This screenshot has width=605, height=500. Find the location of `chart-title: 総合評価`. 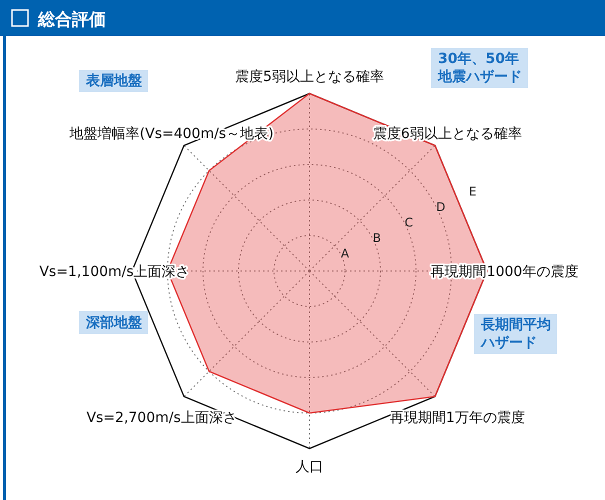

chart-title: 総合評価 is located at coordinates (71, 20).